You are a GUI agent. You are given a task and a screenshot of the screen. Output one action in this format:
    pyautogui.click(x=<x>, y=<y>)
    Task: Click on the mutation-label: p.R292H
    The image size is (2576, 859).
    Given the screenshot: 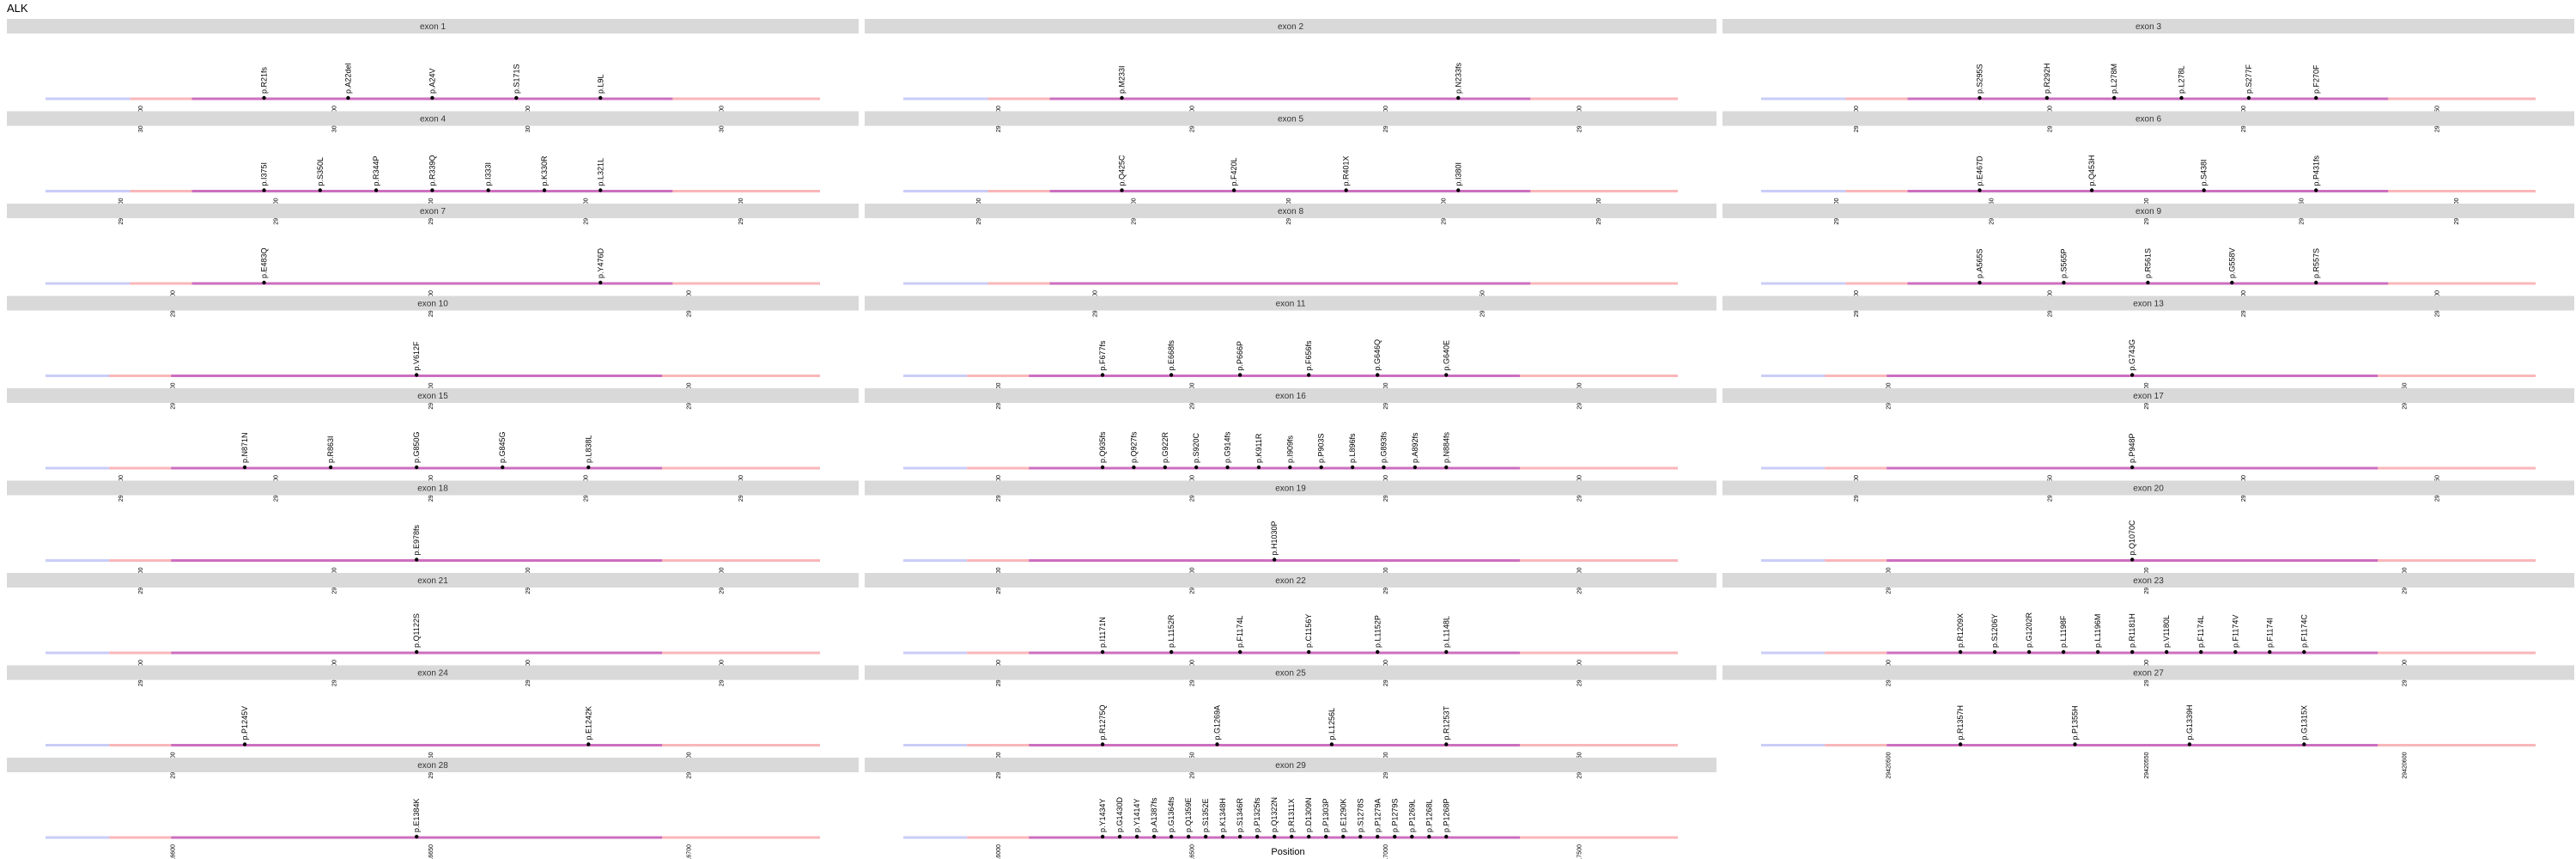 What is the action you would take?
    pyautogui.click(x=2047, y=78)
    